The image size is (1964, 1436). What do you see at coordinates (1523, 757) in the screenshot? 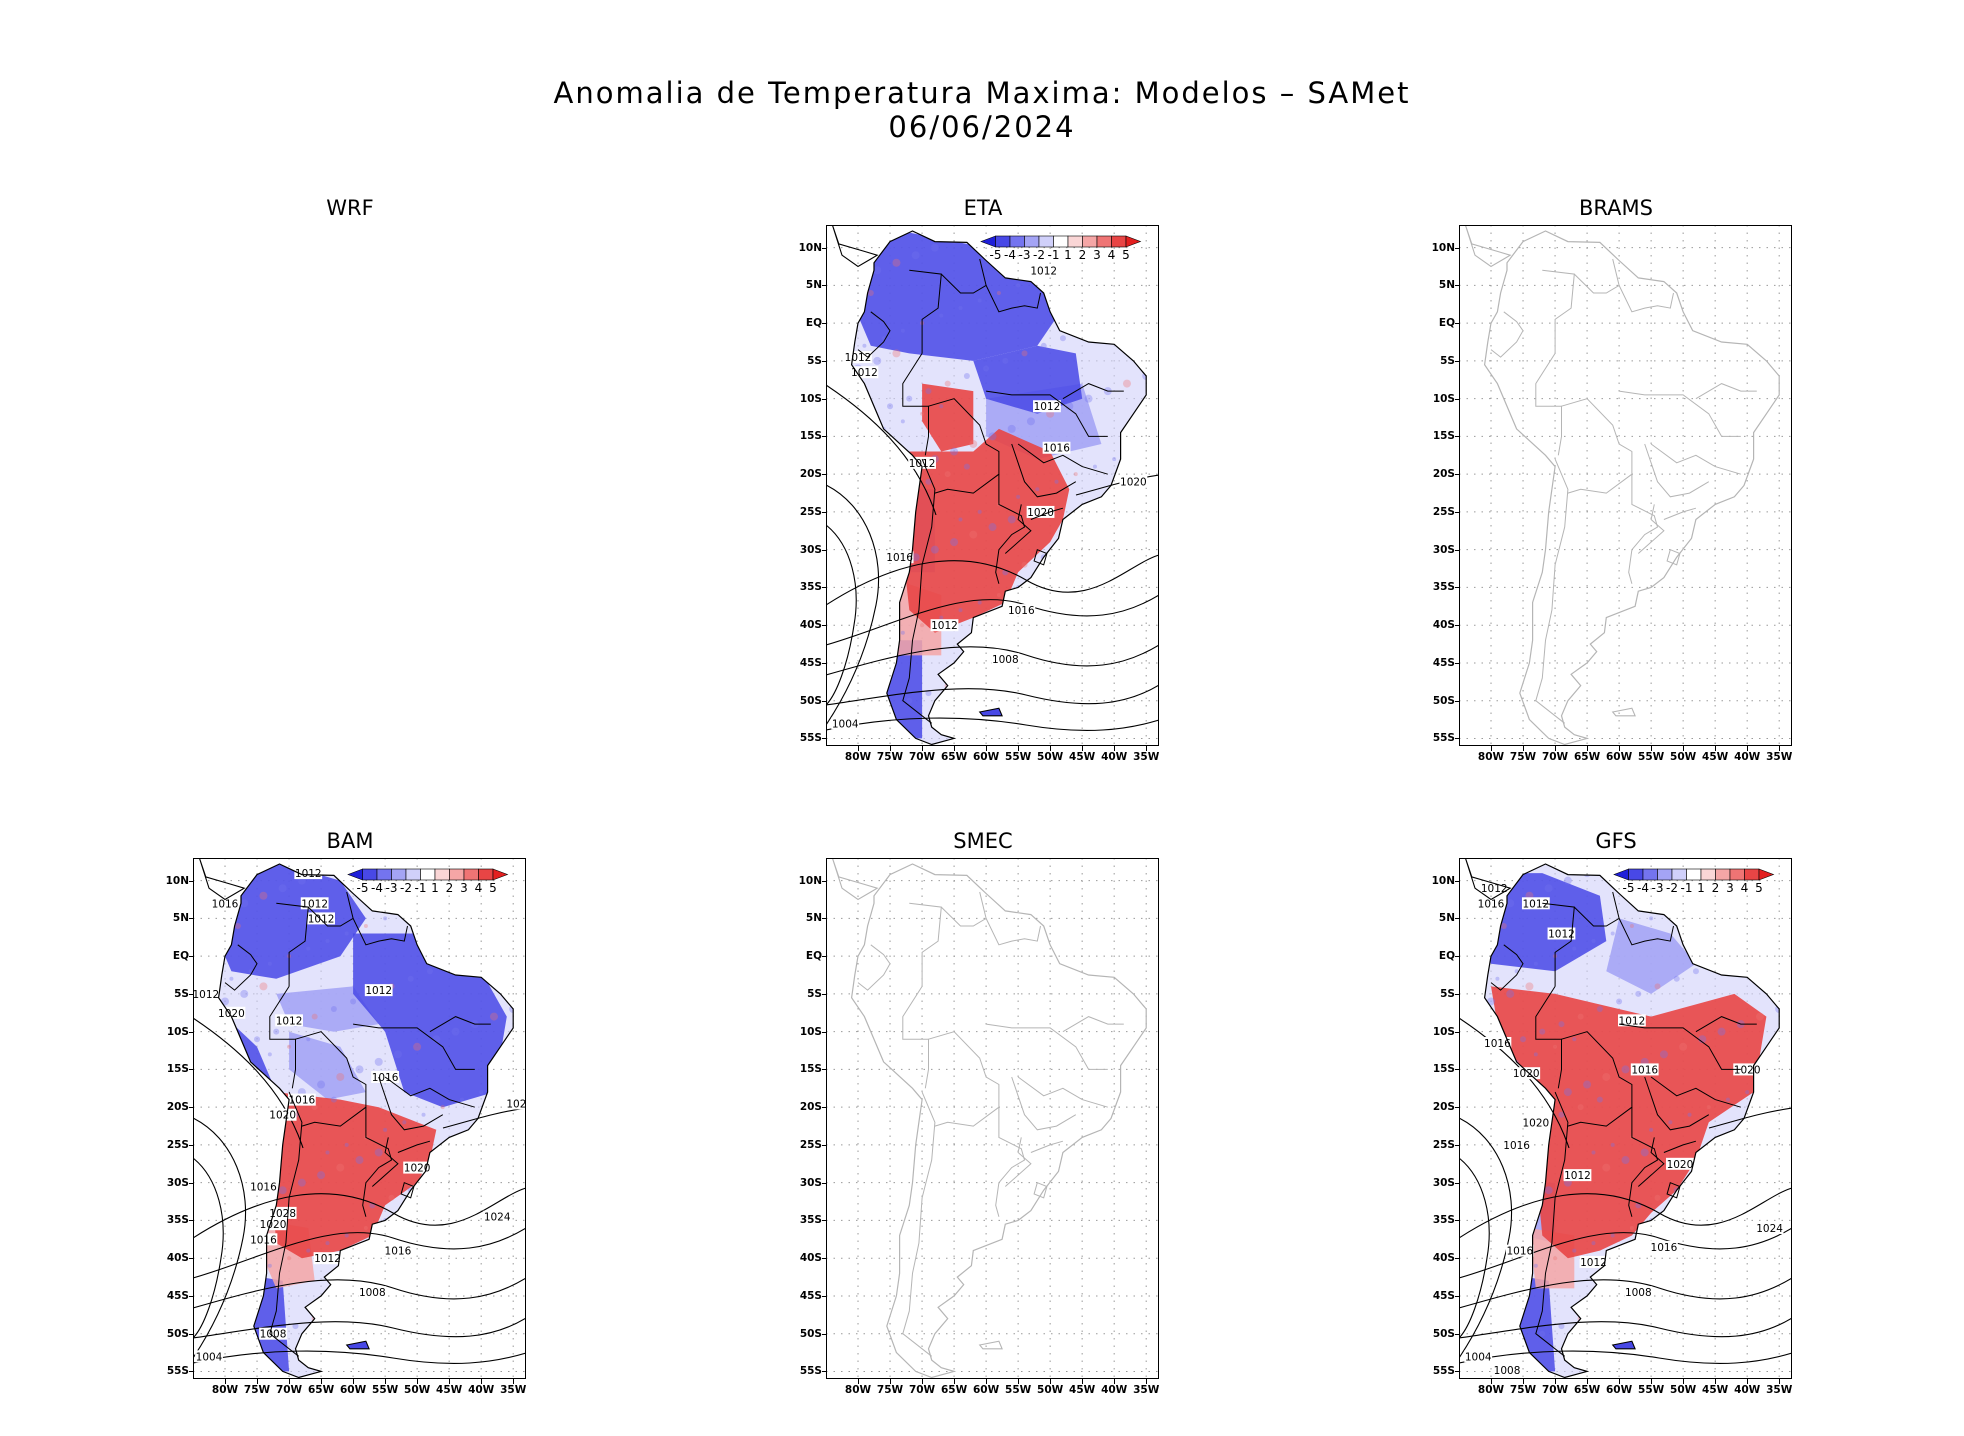
I see `lon-tick-label: 75W` at bounding box center [1523, 757].